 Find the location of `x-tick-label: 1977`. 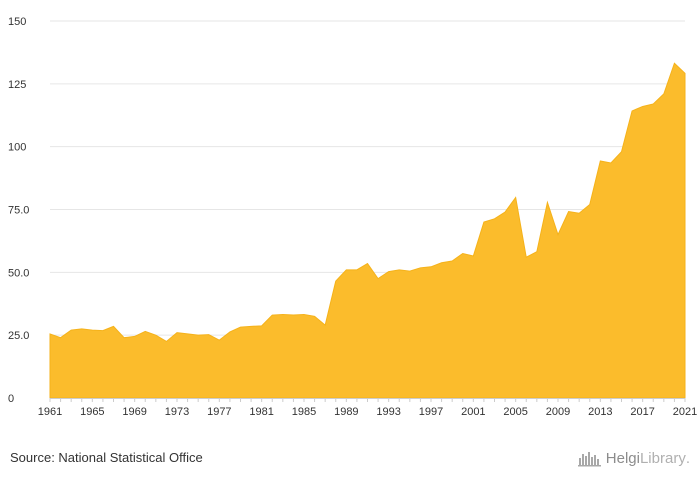

x-tick-label: 1977 is located at coordinates (219, 412).